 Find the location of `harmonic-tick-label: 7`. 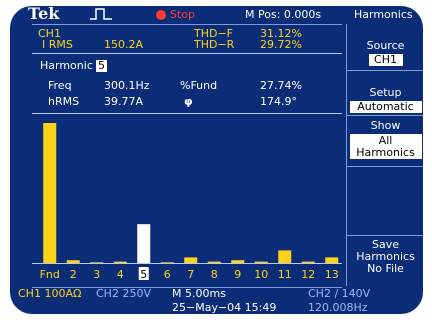

harmonic-tick-label: 7 is located at coordinates (190, 274).